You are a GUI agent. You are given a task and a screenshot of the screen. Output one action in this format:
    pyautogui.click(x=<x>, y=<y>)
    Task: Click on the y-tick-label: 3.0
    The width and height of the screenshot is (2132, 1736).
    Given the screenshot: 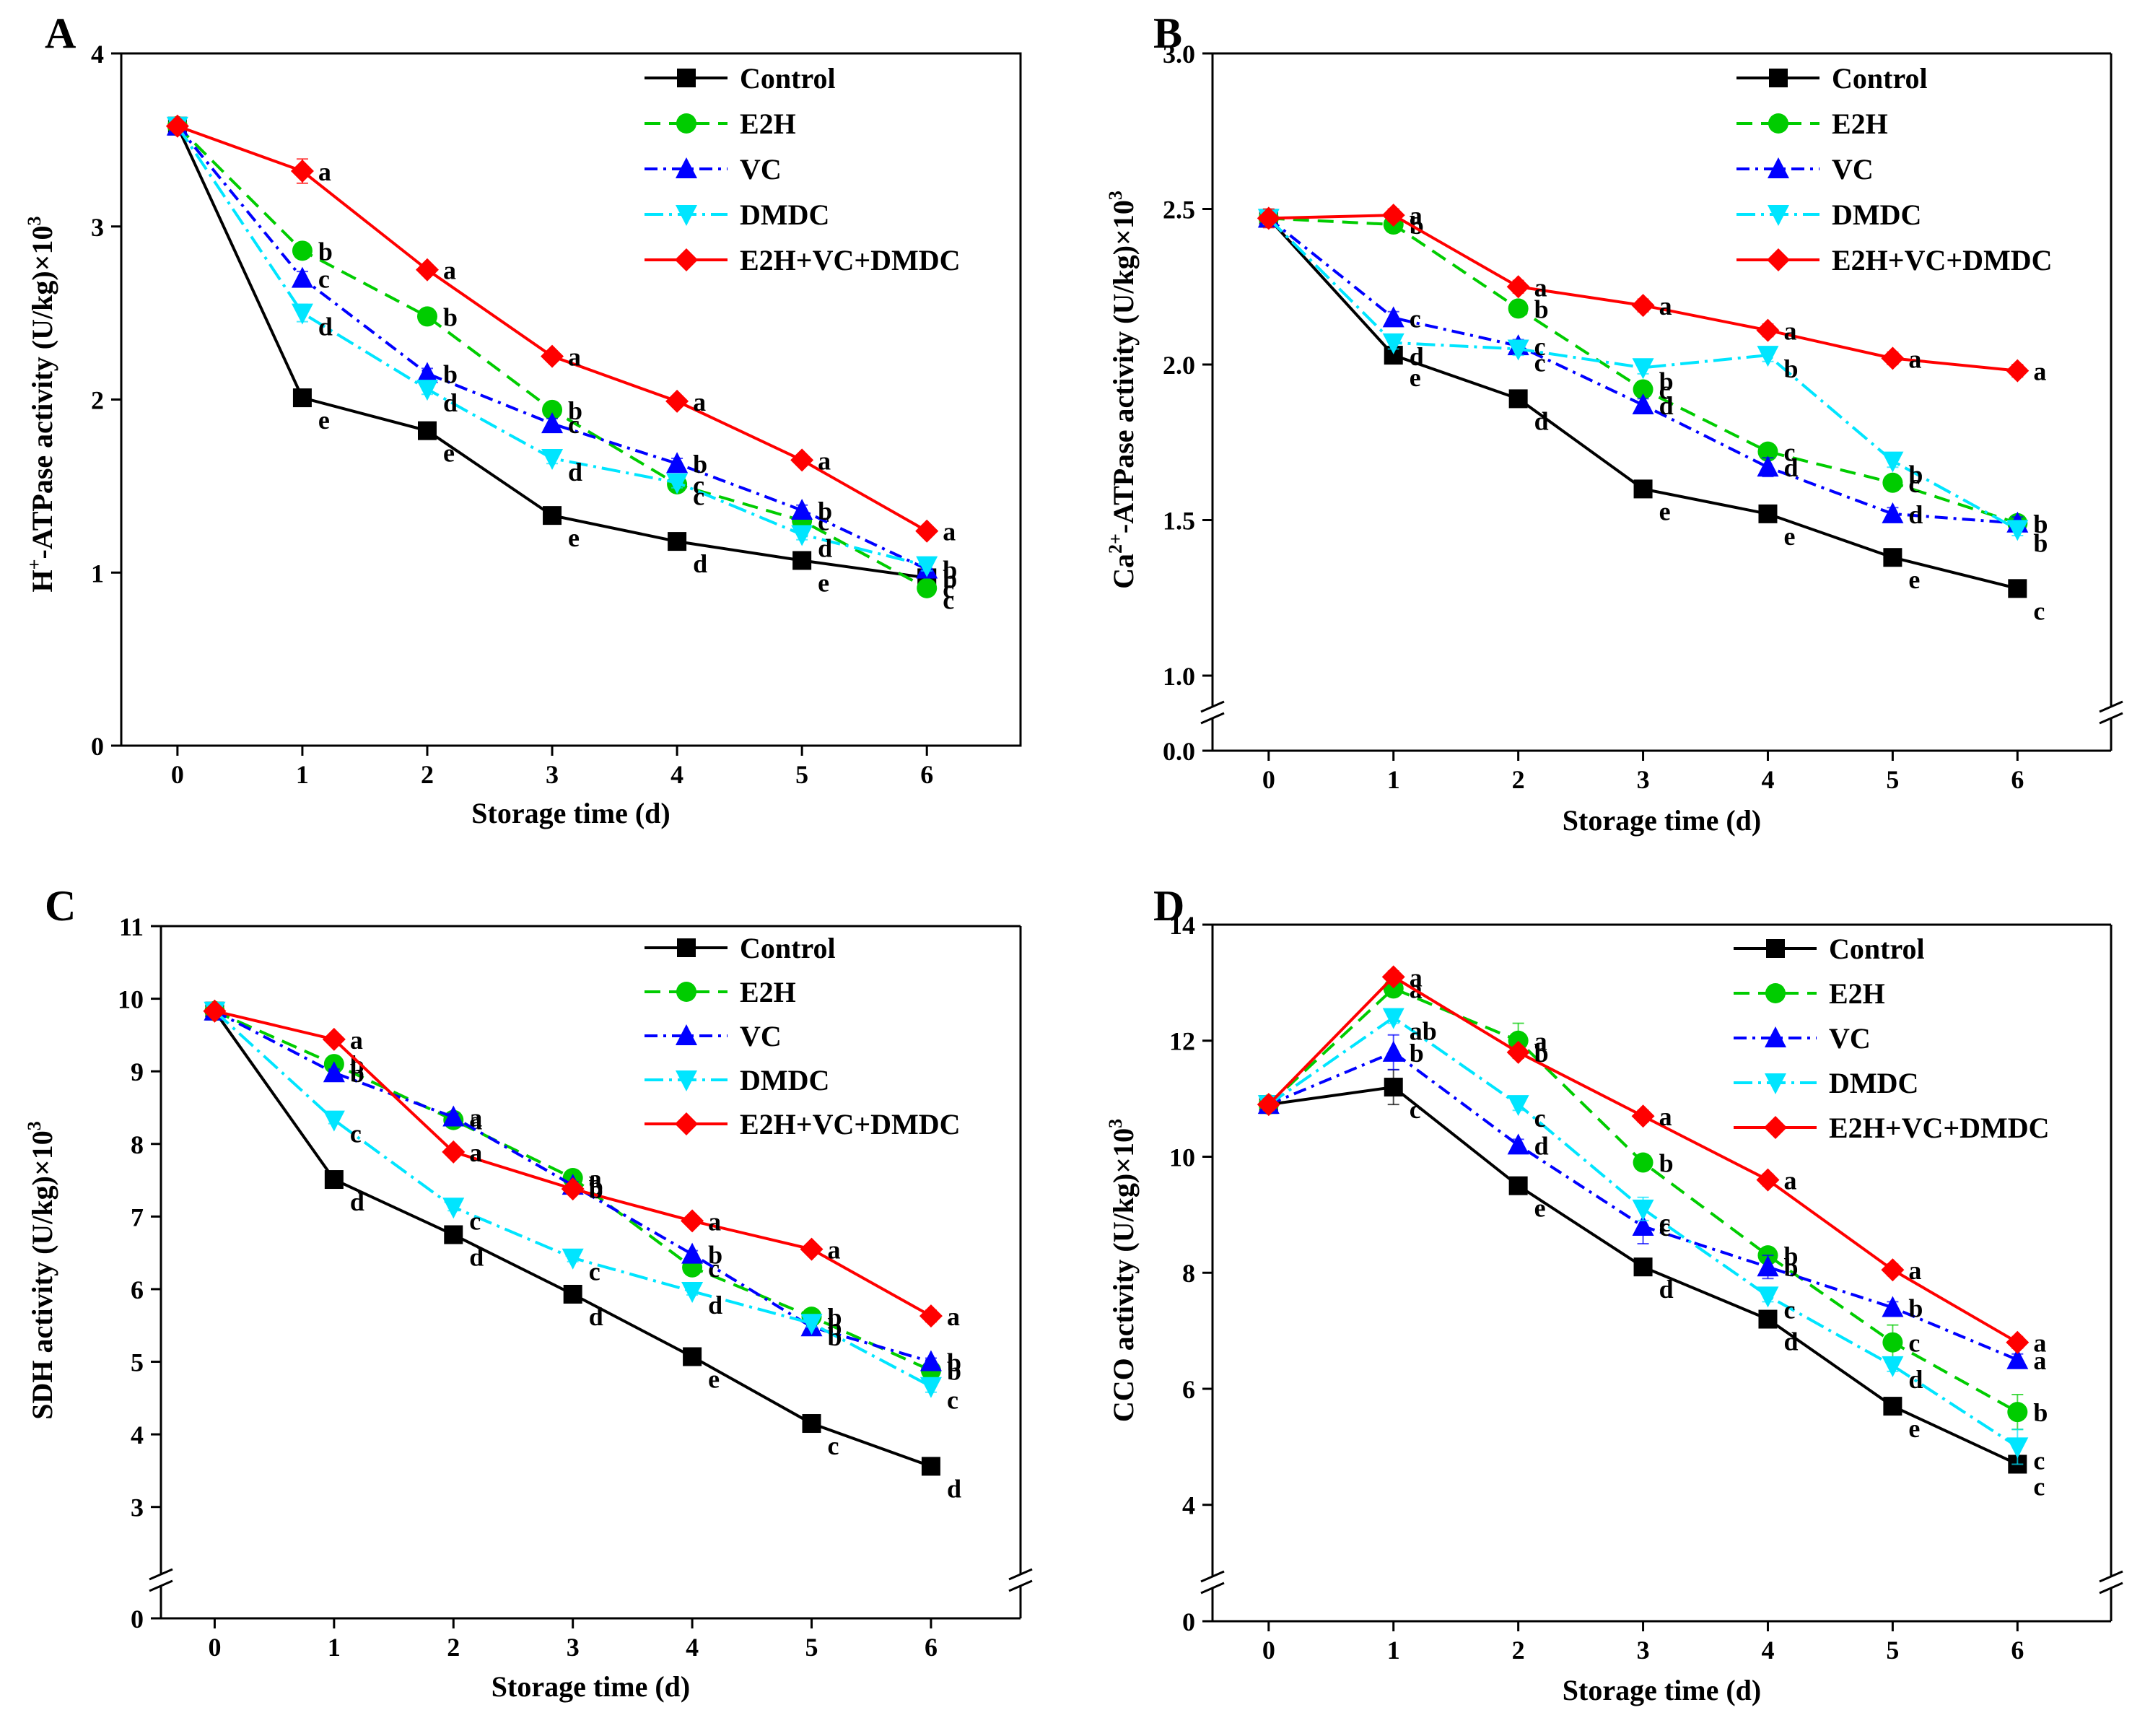 What is the action you would take?
    pyautogui.click(x=1179, y=55)
    